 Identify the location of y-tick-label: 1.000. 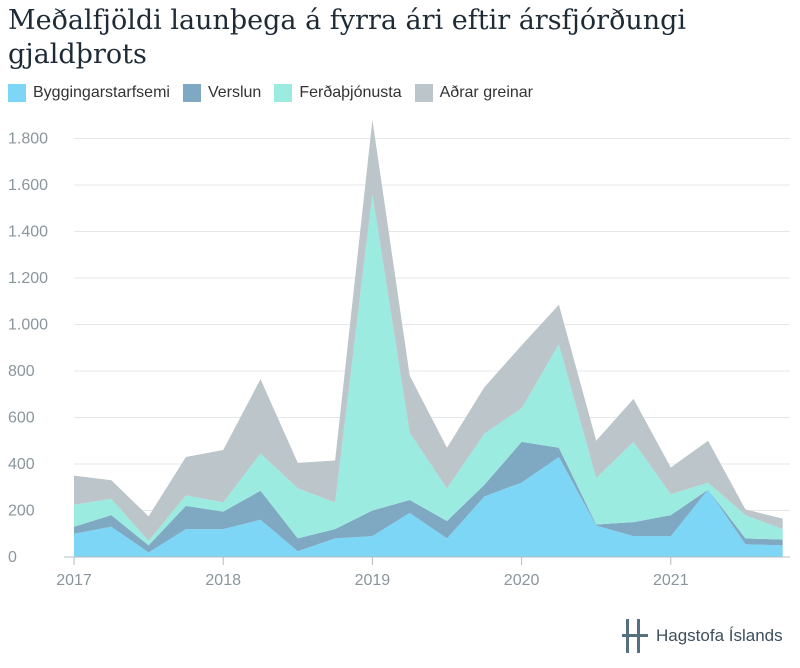
(28, 325).